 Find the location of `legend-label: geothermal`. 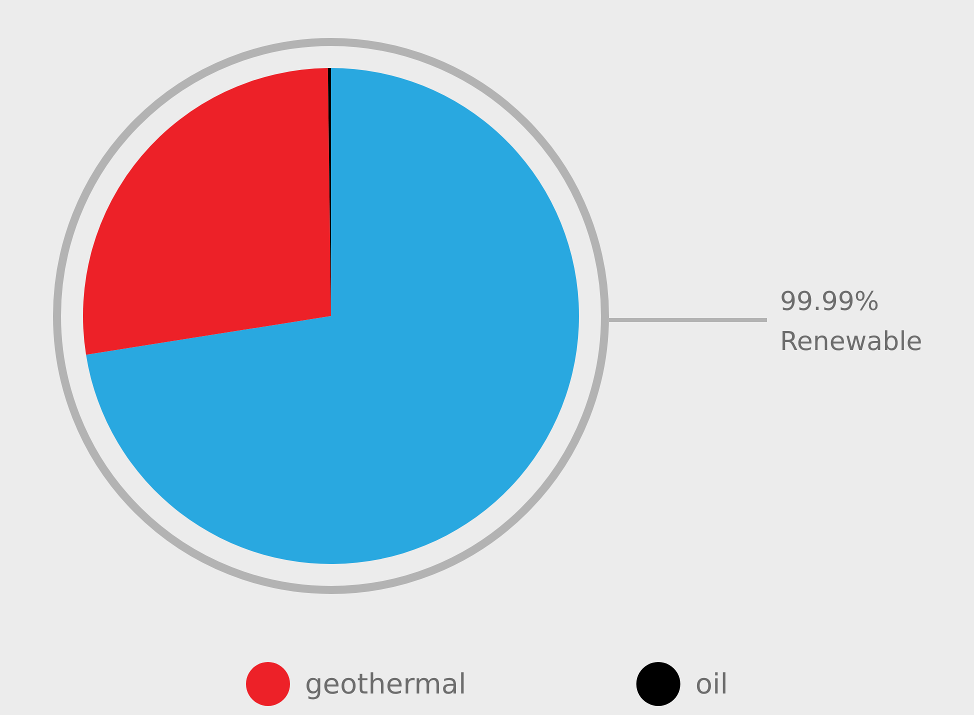

legend-label: geothermal is located at coordinates (385, 684).